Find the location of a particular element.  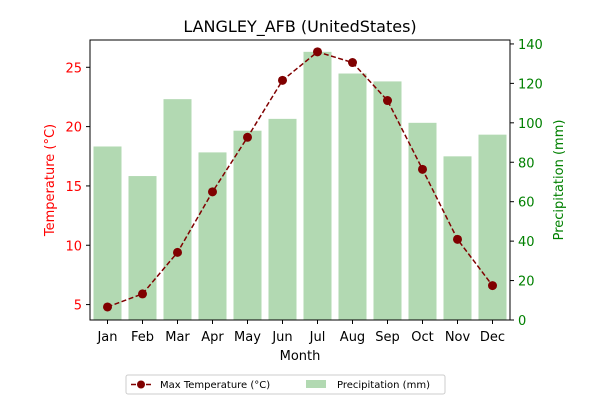

temperature-point-apr is located at coordinates (212, 192).